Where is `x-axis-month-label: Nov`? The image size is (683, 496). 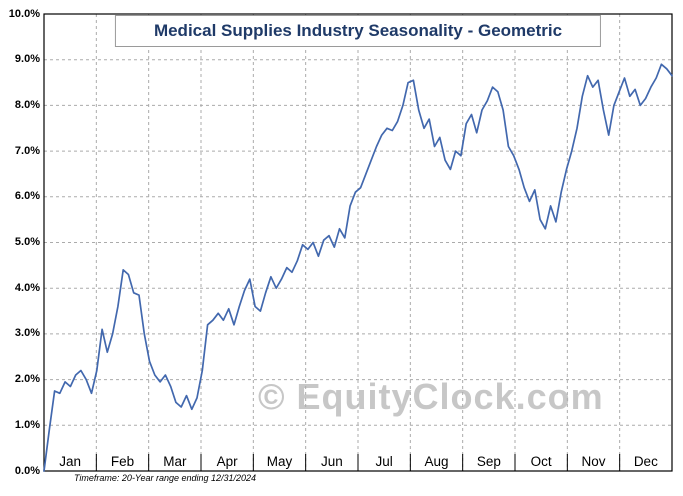
x-axis-month-label: Nov is located at coordinates (593, 461).